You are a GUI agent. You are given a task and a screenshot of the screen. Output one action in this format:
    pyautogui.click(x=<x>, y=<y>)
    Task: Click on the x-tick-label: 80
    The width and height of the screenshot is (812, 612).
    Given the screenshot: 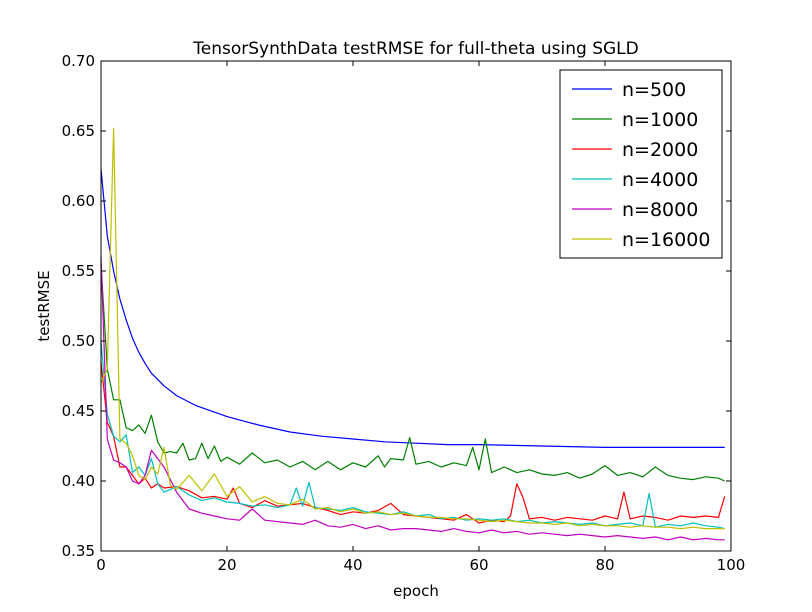 What is the action you would take?
    pyautogui.click(x=604, y=565)
    